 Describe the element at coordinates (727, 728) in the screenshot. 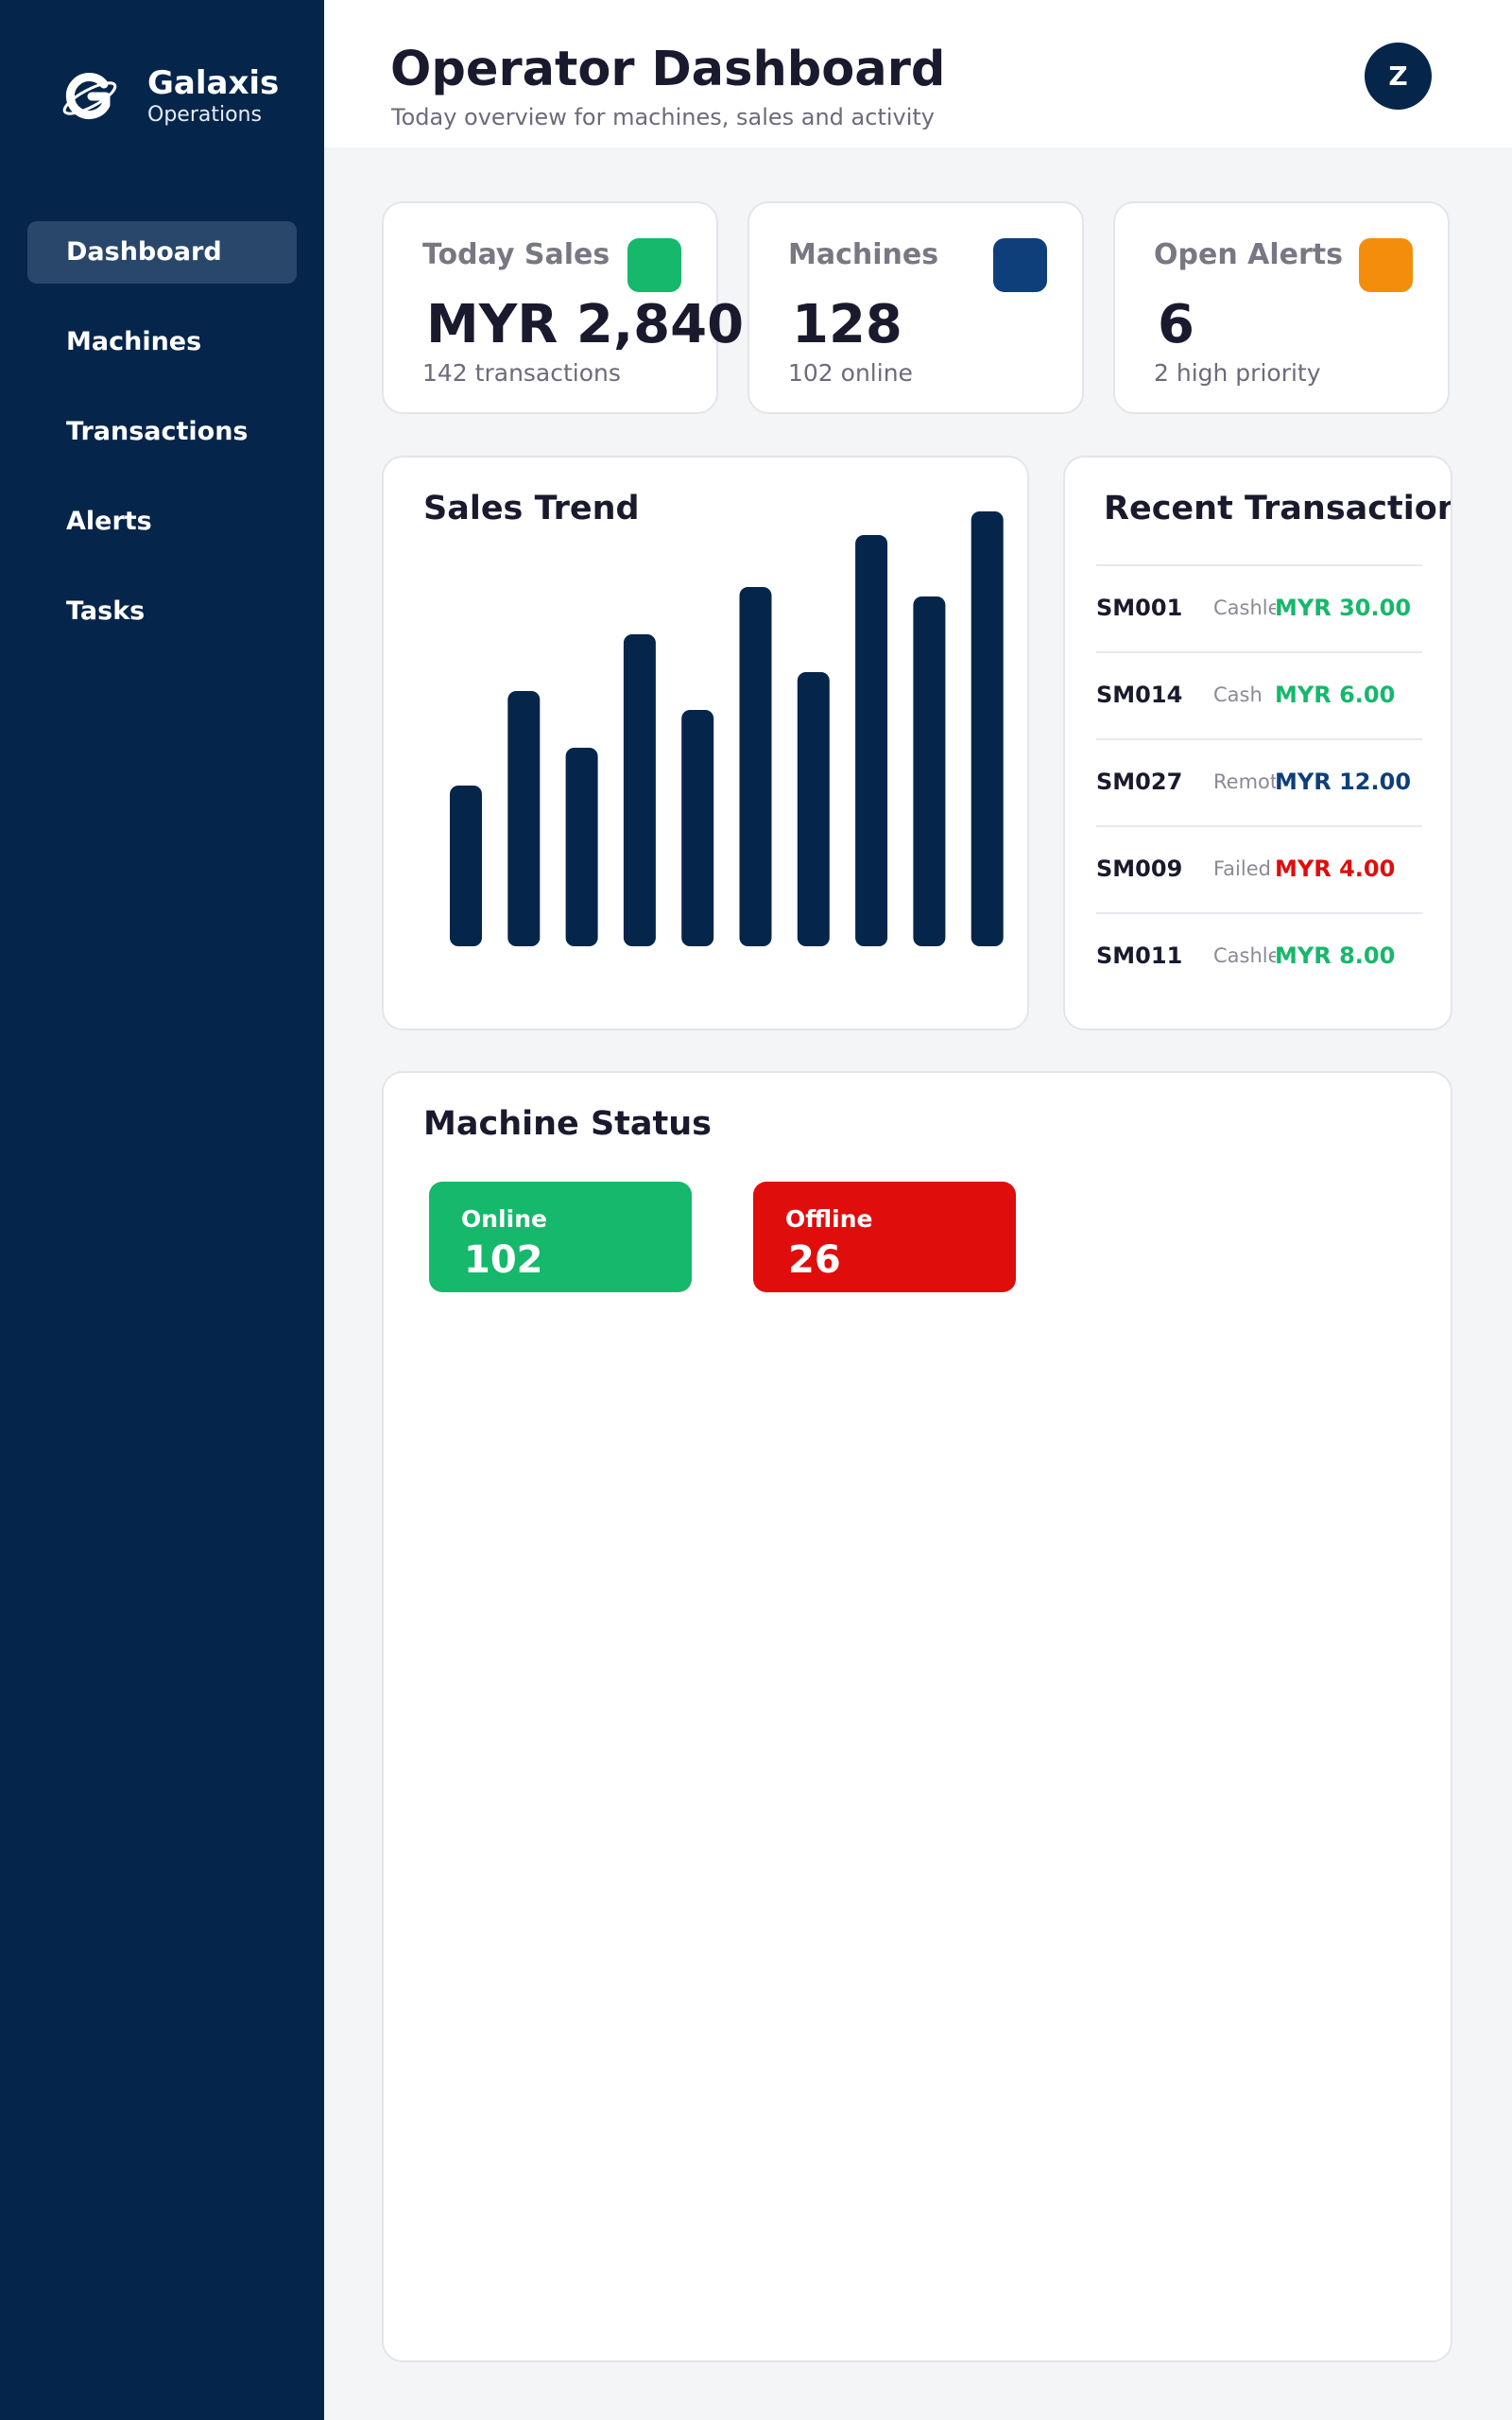

I see `sales-trend-chart` at that location.